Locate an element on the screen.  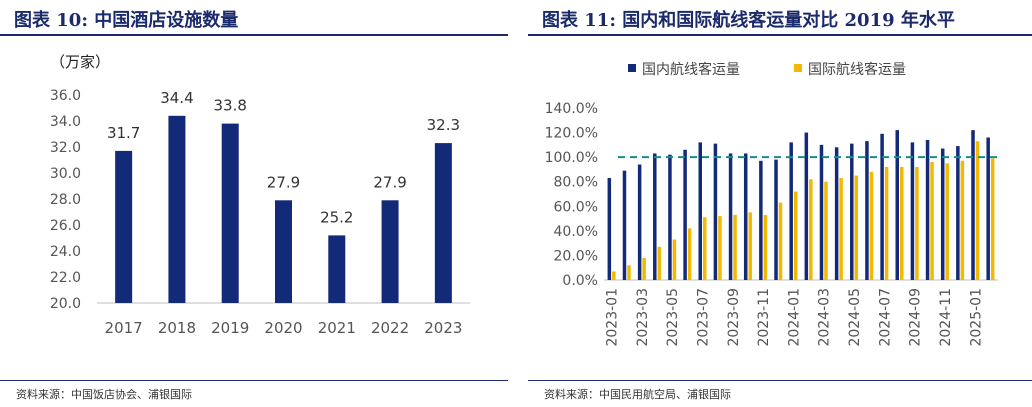
y-tick-label: 26.0 is located at coordinates (65, 226).